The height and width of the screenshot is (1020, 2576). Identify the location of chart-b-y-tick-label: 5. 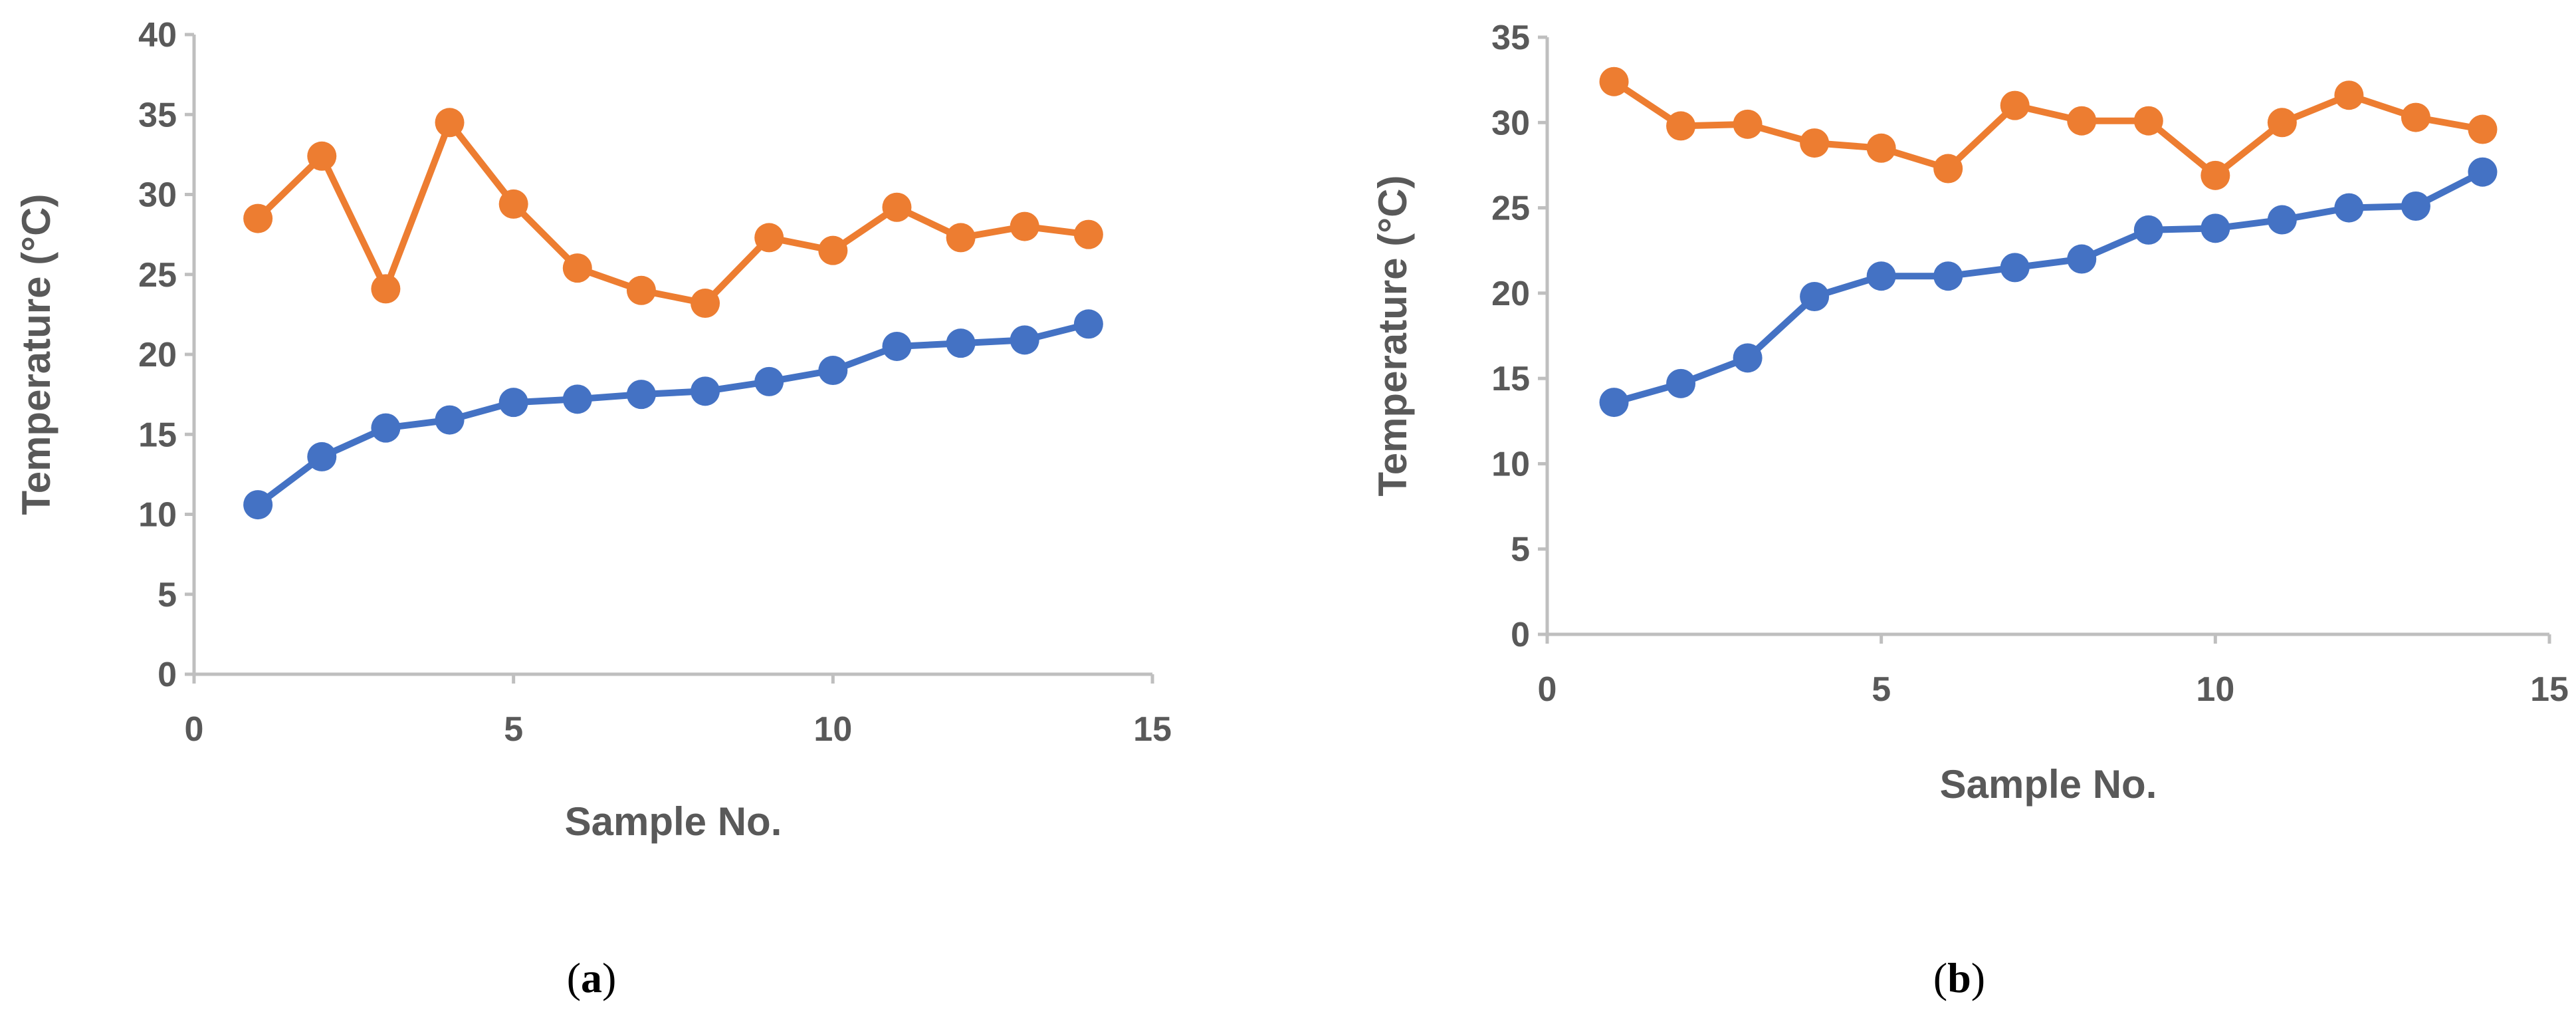
(1520, 550).